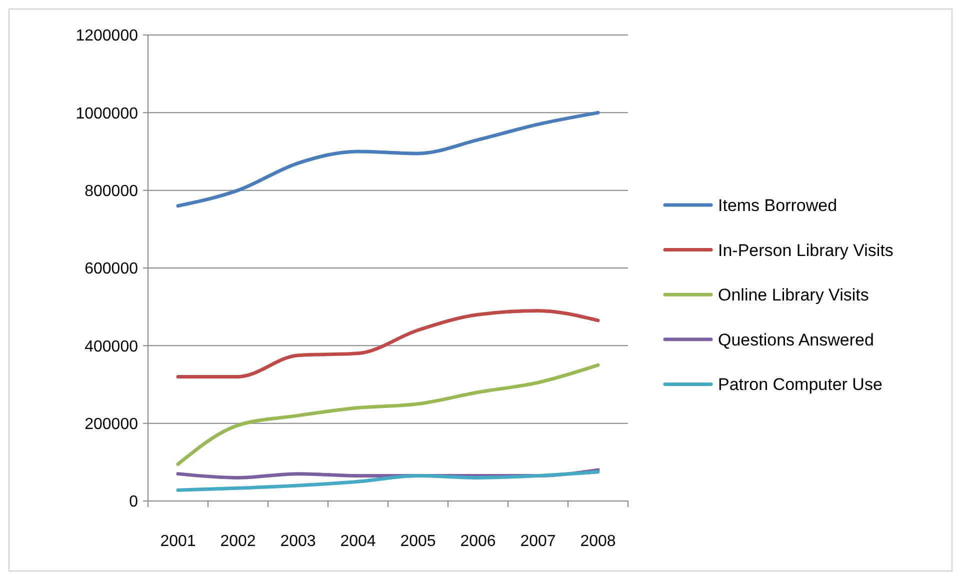 Image resolution: width=961 pixels, height=580 pixels. What do you see at coordinates (538, 541) in the screenshot?
I see `x-tick-label: 2007` at bounding box center [538, 541].